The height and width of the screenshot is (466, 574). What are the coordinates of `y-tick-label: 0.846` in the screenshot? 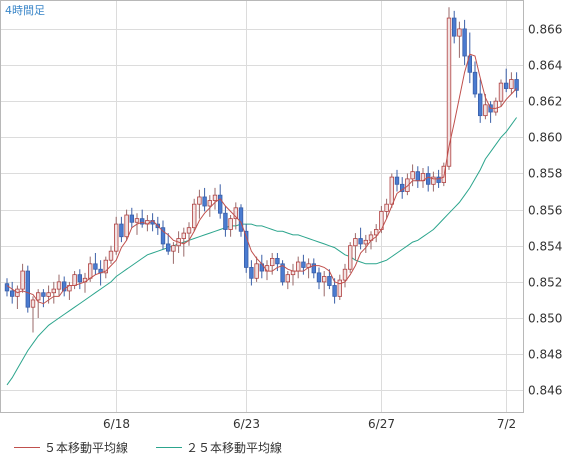 It's located at (545, 391).